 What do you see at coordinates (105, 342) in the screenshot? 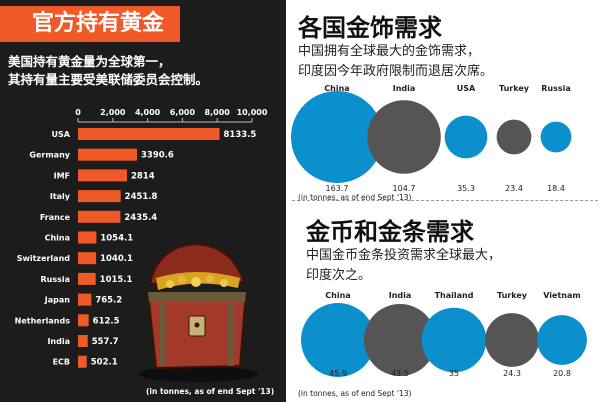
I see `bar-value-label: 557.7` at bounding box center [105, 342].